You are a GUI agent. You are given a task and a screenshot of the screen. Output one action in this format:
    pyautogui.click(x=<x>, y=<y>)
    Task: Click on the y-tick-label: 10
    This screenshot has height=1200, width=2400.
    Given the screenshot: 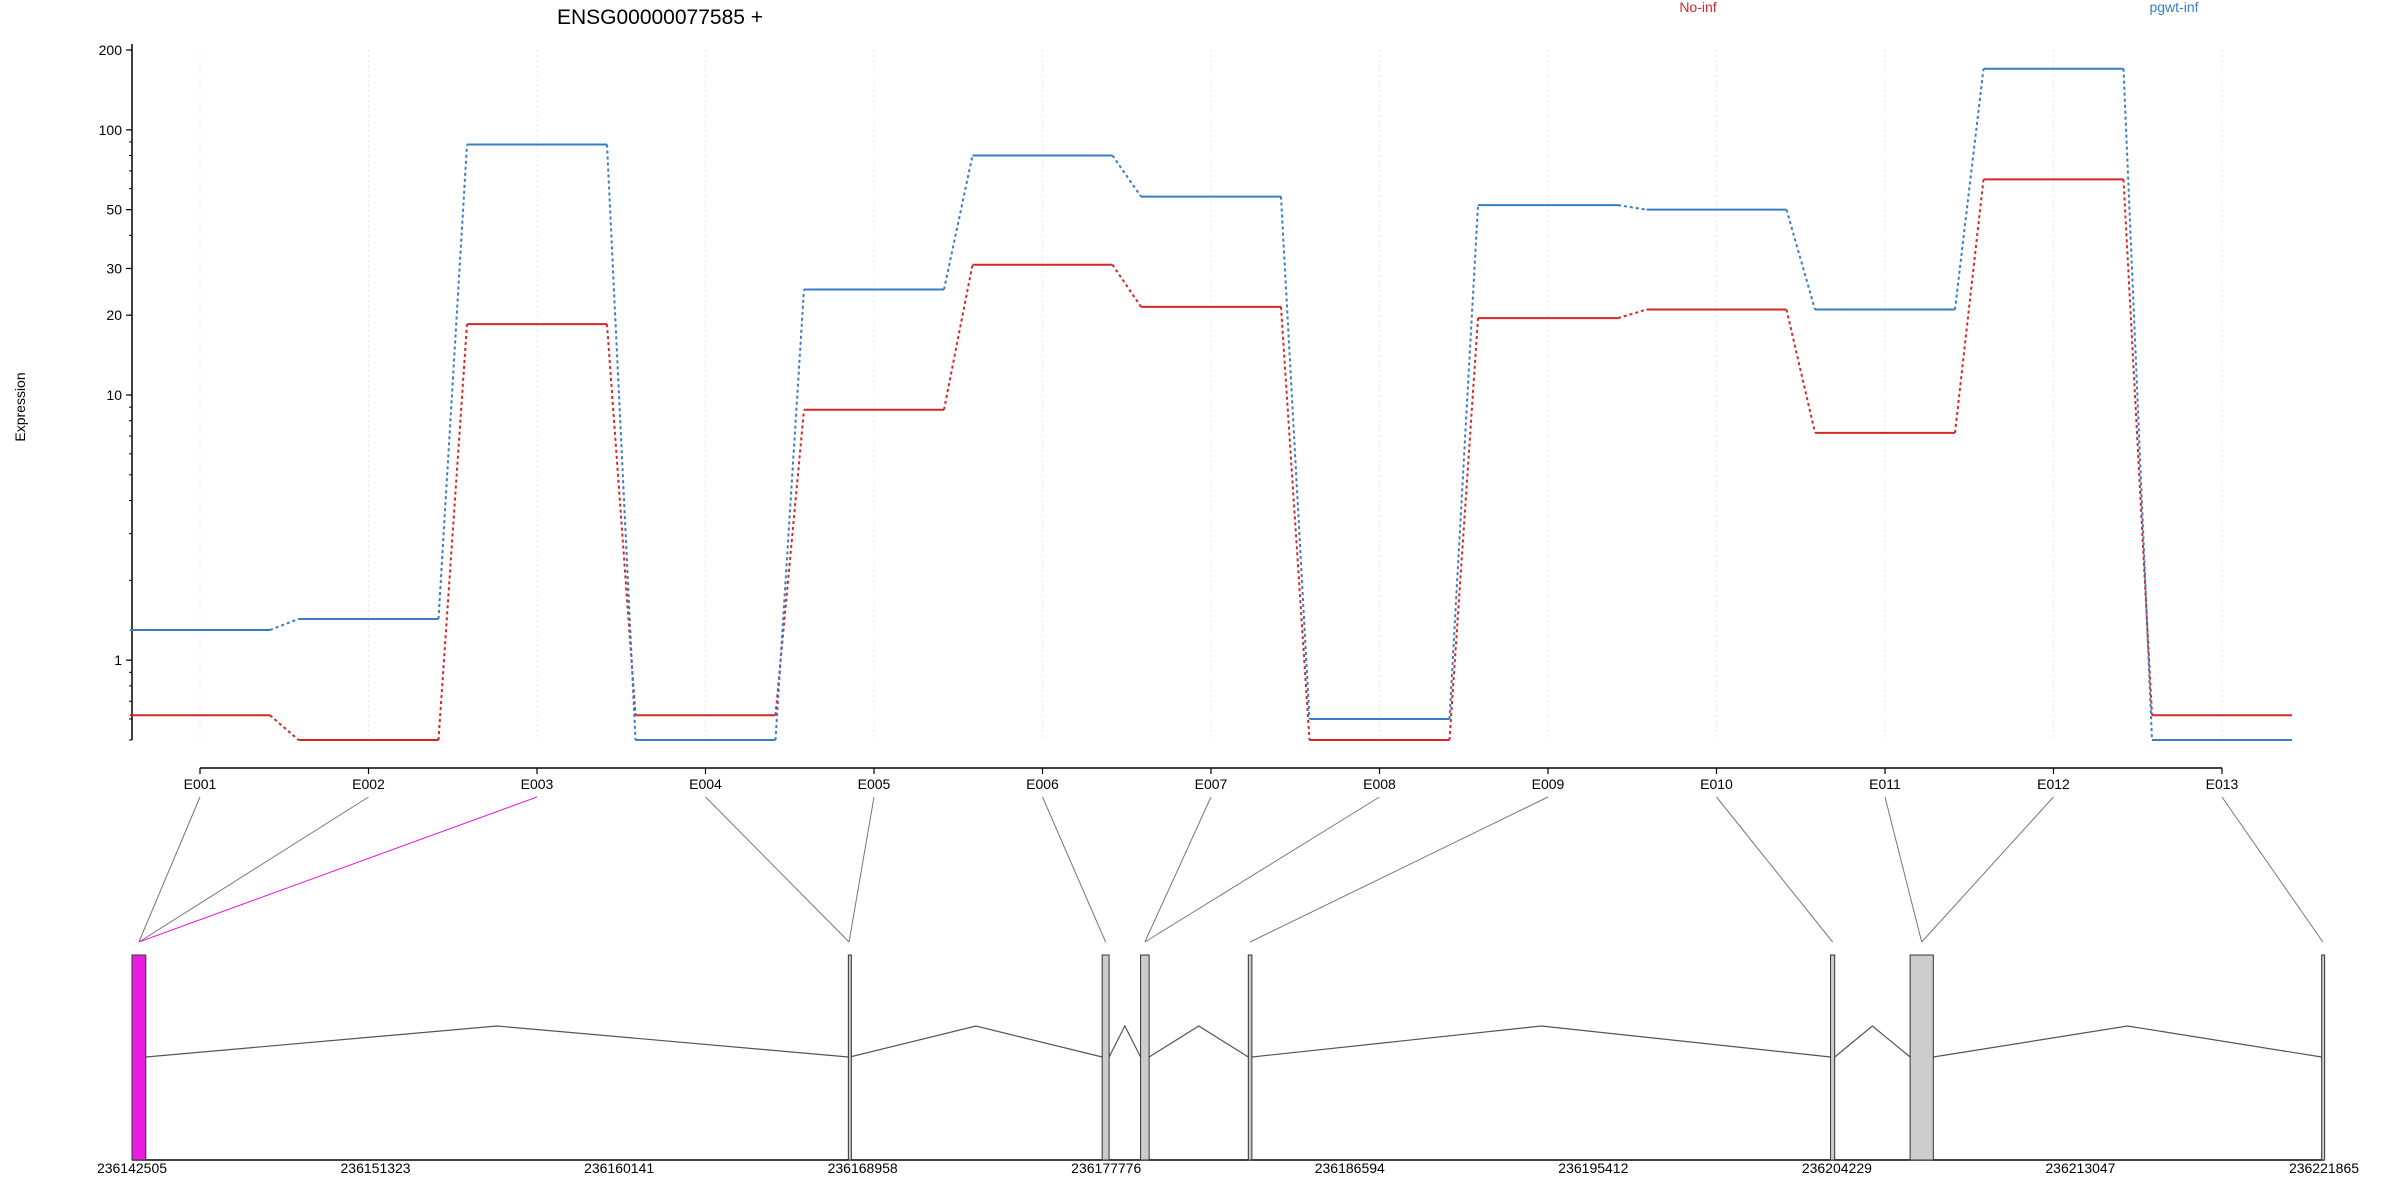 What is the action you would take?
    pyautogui.click(x=114, y=395)
    